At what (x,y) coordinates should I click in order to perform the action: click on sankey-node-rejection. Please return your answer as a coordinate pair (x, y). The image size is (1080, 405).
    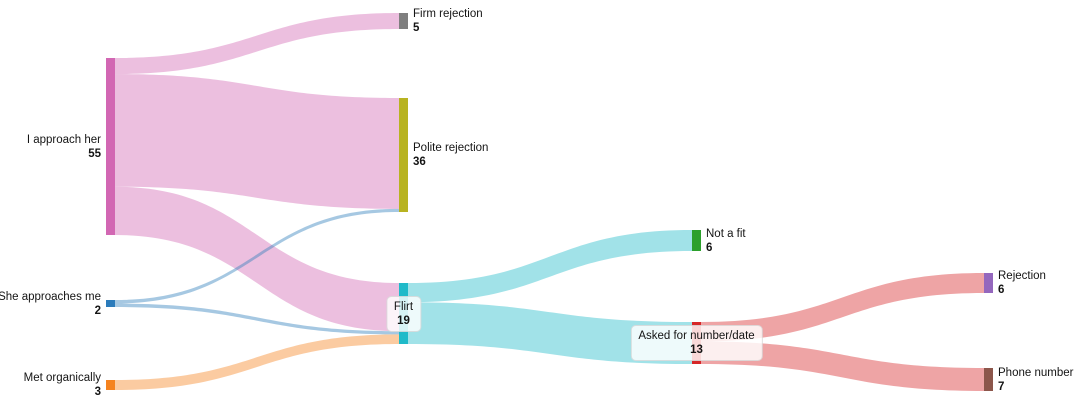
    Looking at the image, I should click on (988, 283).